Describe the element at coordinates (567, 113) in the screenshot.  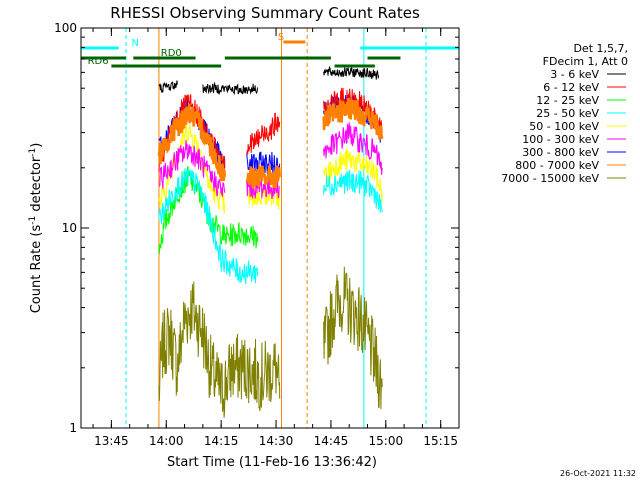
I see `legend-label-4: 25 - 50 keV` at that location.